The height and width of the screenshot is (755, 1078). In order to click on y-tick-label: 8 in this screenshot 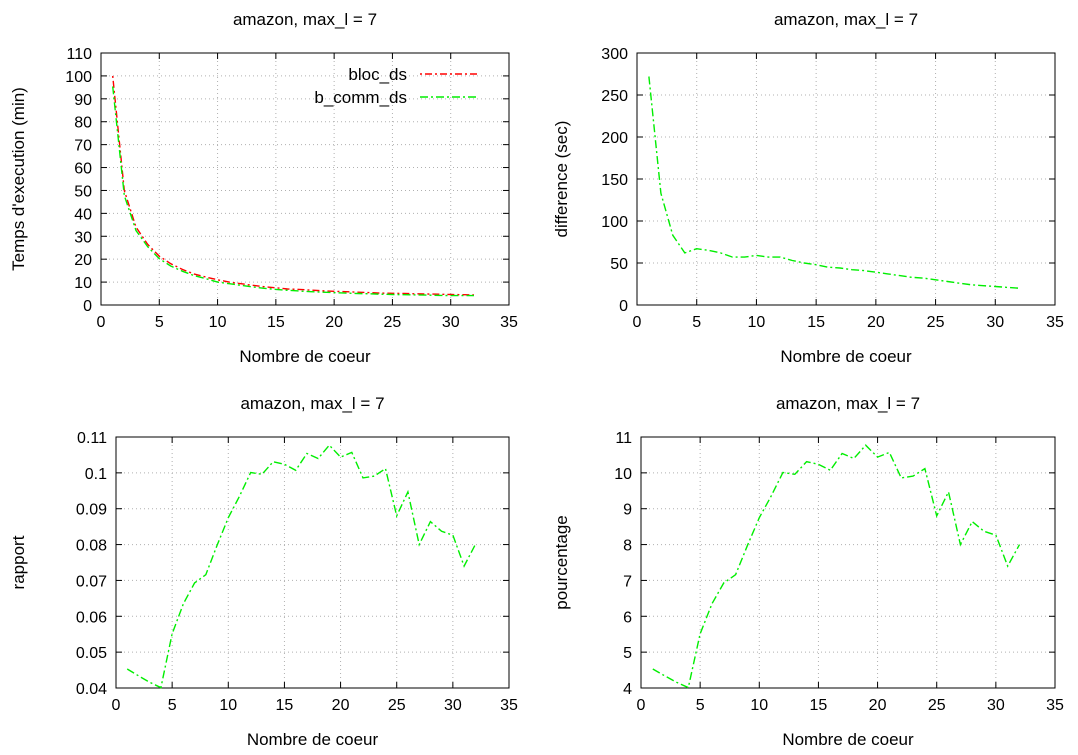, I will do `click(627, 546)`.